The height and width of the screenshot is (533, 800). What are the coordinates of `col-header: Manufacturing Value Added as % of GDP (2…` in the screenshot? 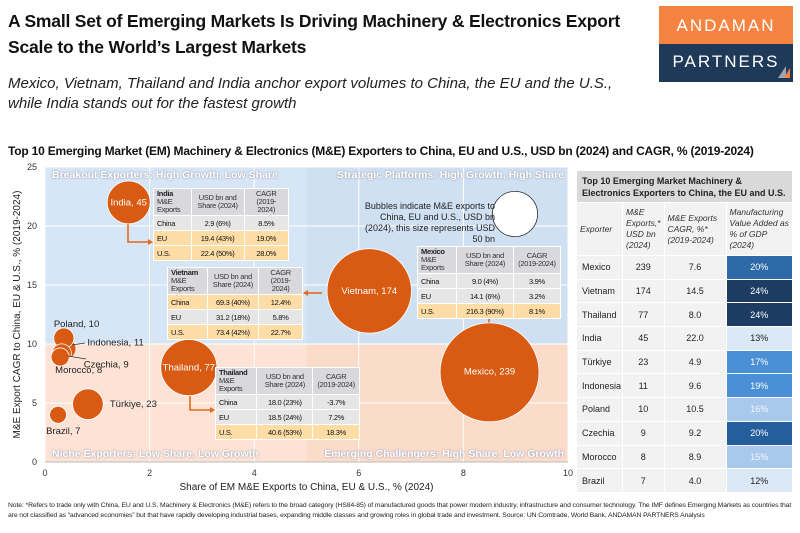 It's located at (759, 229).